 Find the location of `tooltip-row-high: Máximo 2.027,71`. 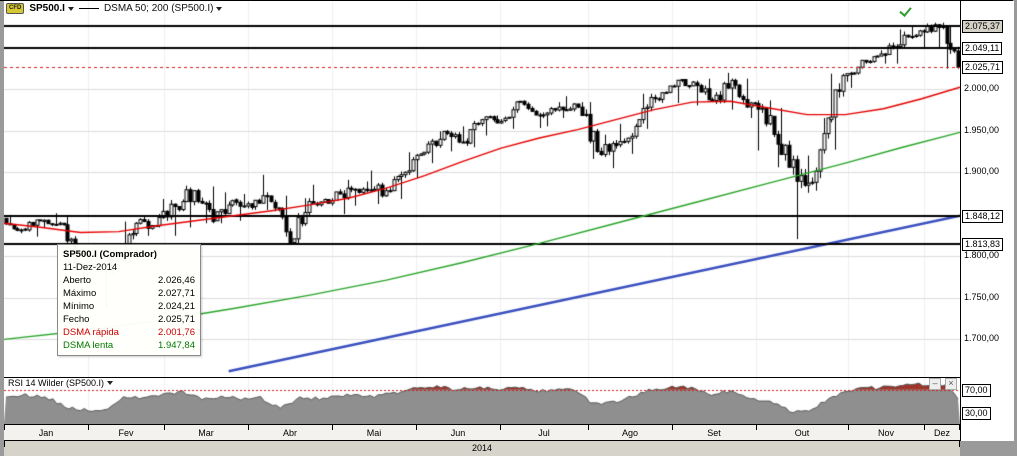

tooltip-row-high: Máximo 2.027,71 is located at coordinates (129, 293).